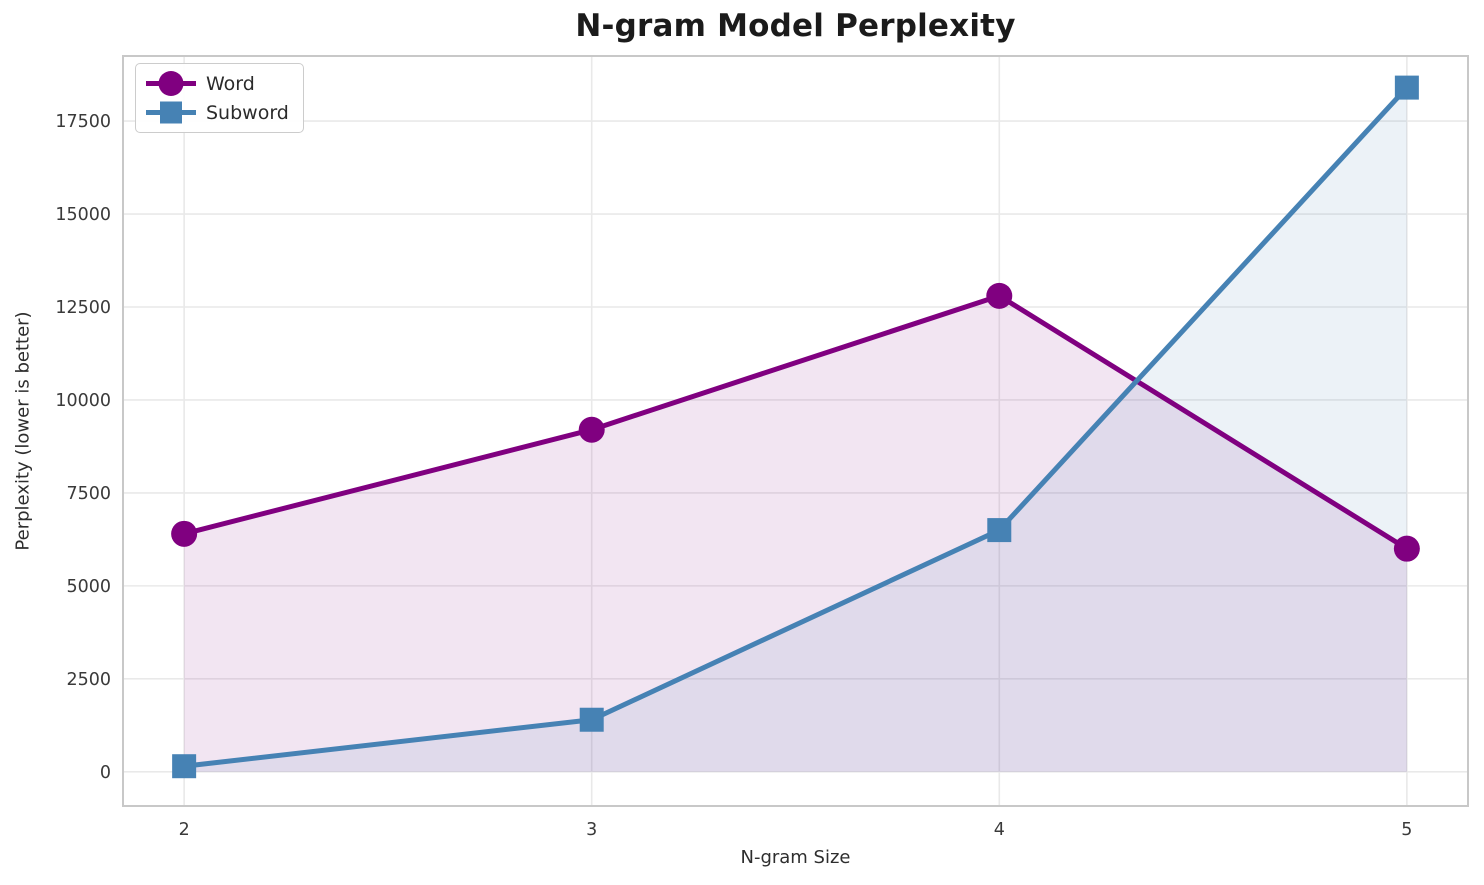 The image size is (1484, 885). What do you see at coordinates (171, 112) in the screenshot?
I see `subword-series-marker-icon` at bounding box center [171, 112].